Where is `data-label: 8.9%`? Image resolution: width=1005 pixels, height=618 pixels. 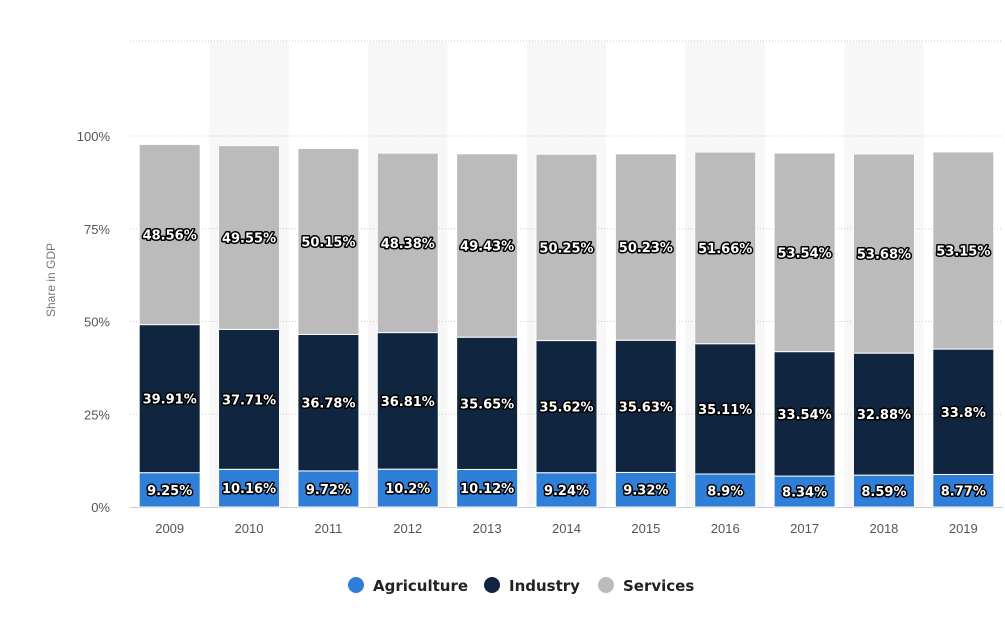 data-label: 8.9% is located at coordinates (725, 491).